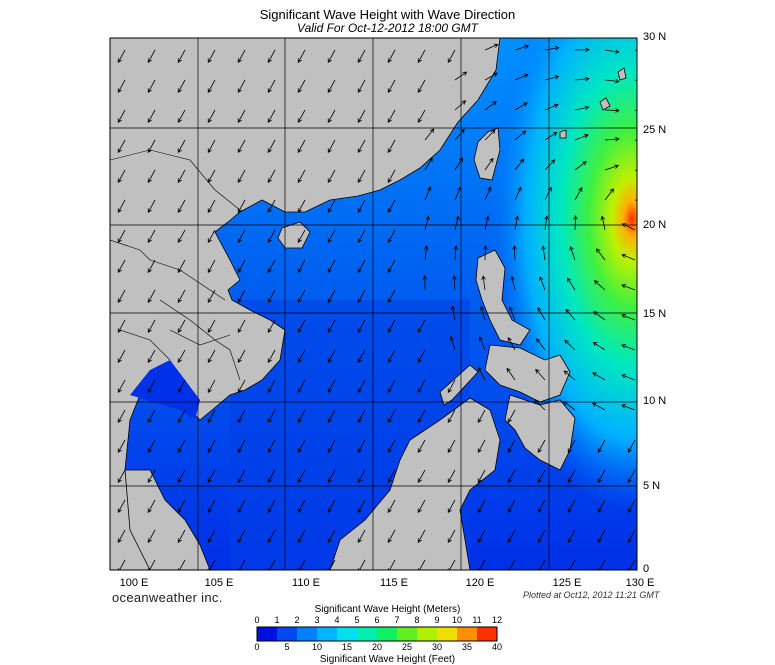 The height and width of the screenshot is (665, 775). What do you see at coordinates (477, 620) in the screenshot?
I see `colorbar-tick-meters: 11` at bounding box center [477, 620].